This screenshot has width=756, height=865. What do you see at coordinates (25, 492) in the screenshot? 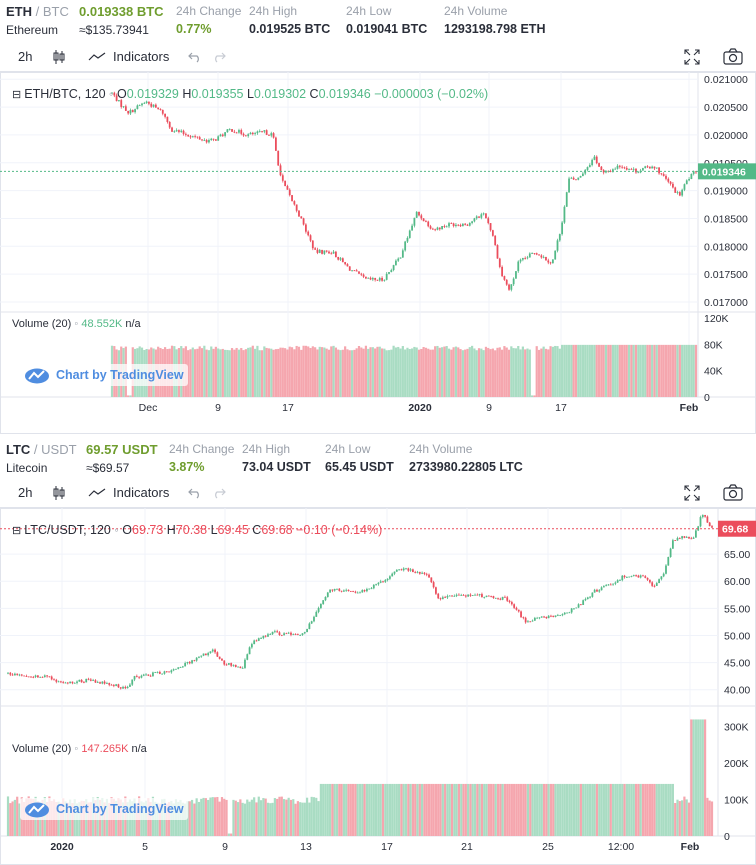
I see `ltc-interval-button: 2h` at bounding box center [25, 492].